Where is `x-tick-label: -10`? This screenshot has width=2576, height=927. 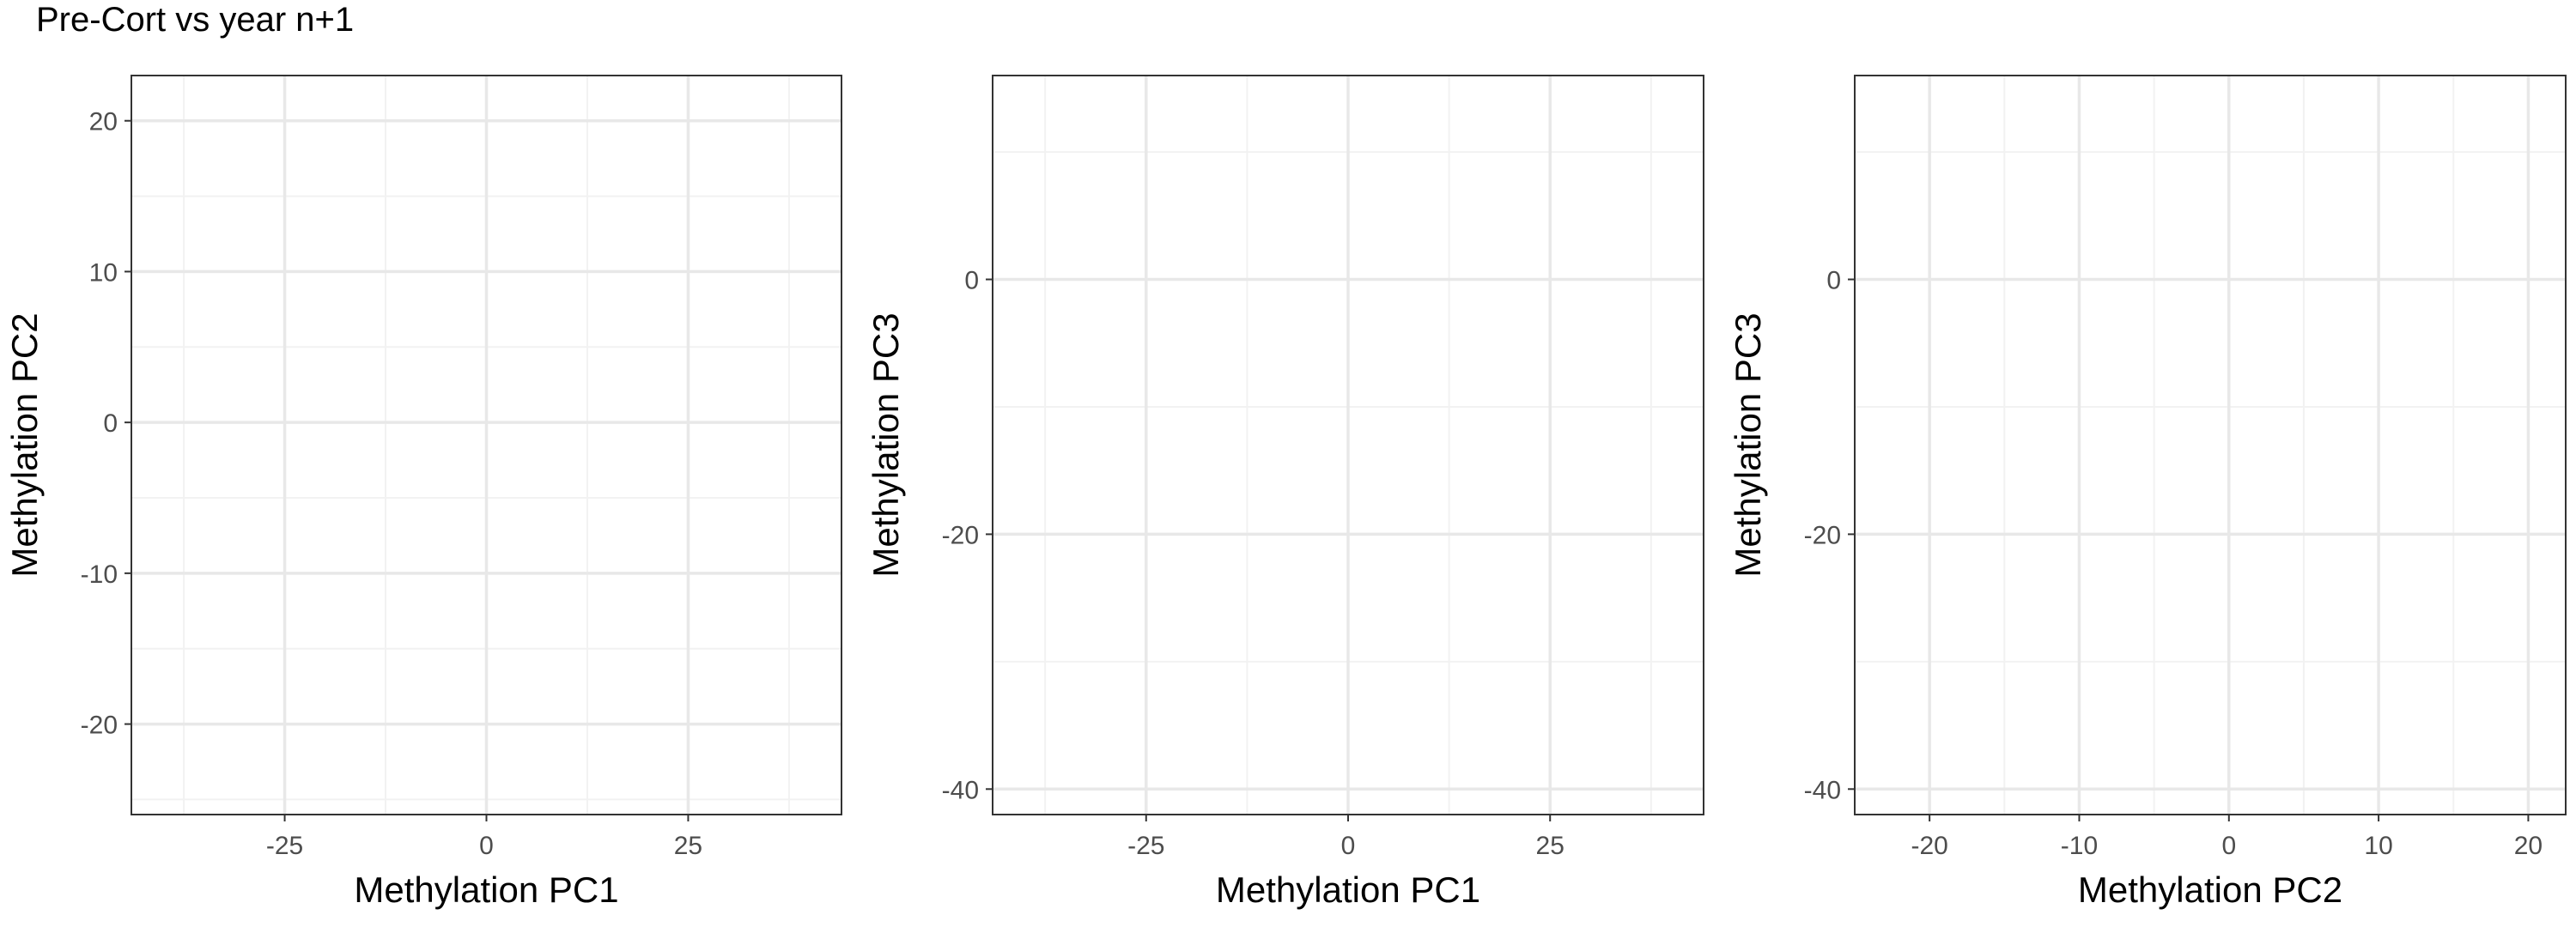
x-tick-label: -10 is located at coordinates (2079, 846).